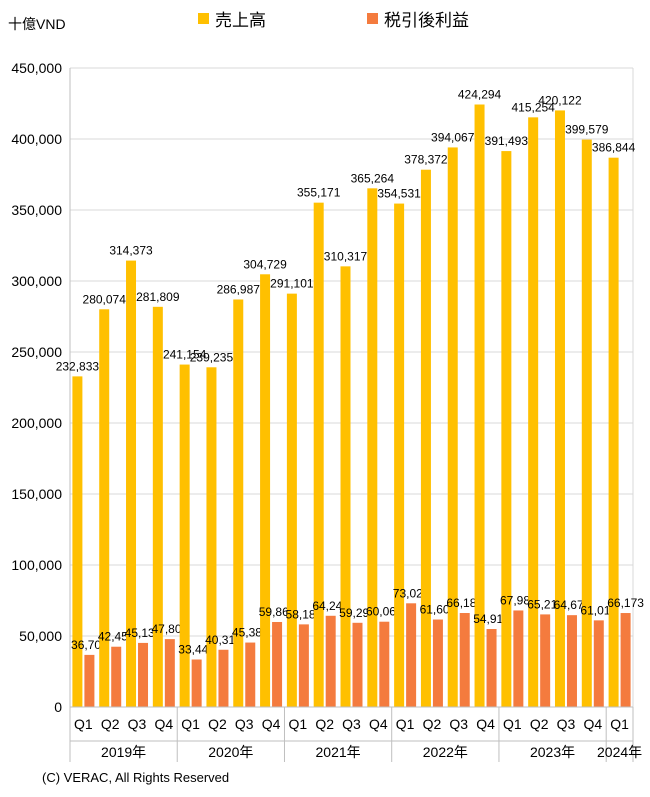 The height and width of the screenshot is (797, 650). Describe the element at coordinates (123, 752) in the screenshot. I see `year-label: 2019年` at that location.